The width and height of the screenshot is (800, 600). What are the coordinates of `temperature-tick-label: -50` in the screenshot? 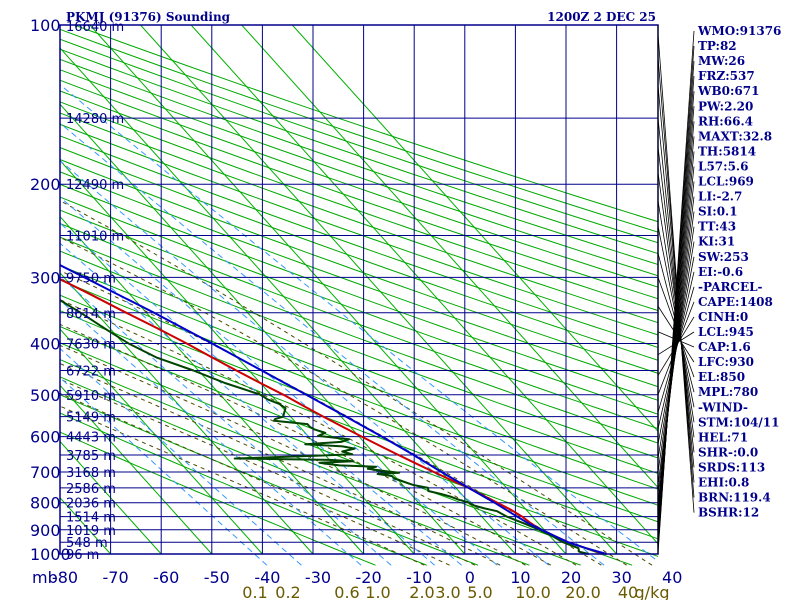 It's located at (217, 577).